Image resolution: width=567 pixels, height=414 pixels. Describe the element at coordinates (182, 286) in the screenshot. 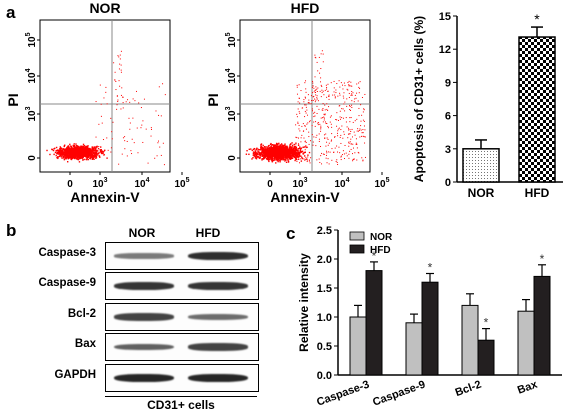

I see `blot-row-box` at that location.